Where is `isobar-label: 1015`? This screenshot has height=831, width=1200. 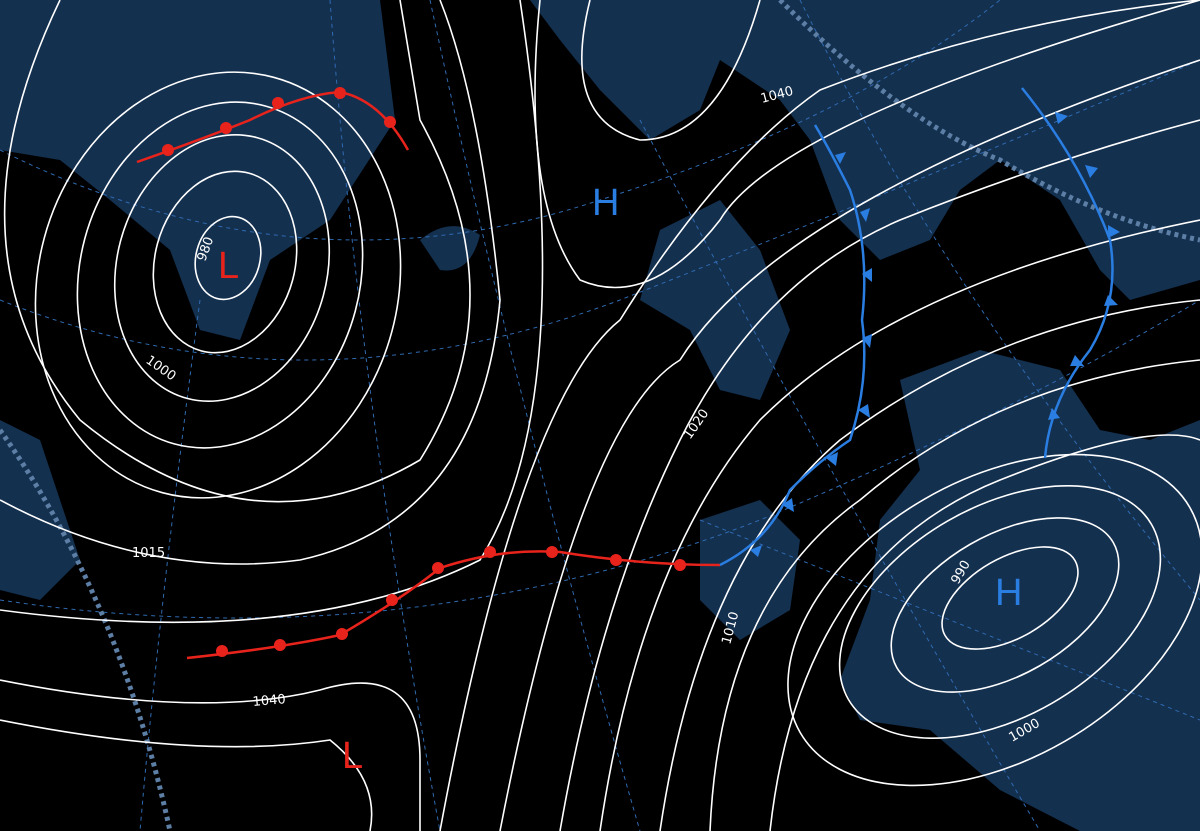
isobar-label: 1015 is located at coordinates (148, 553).